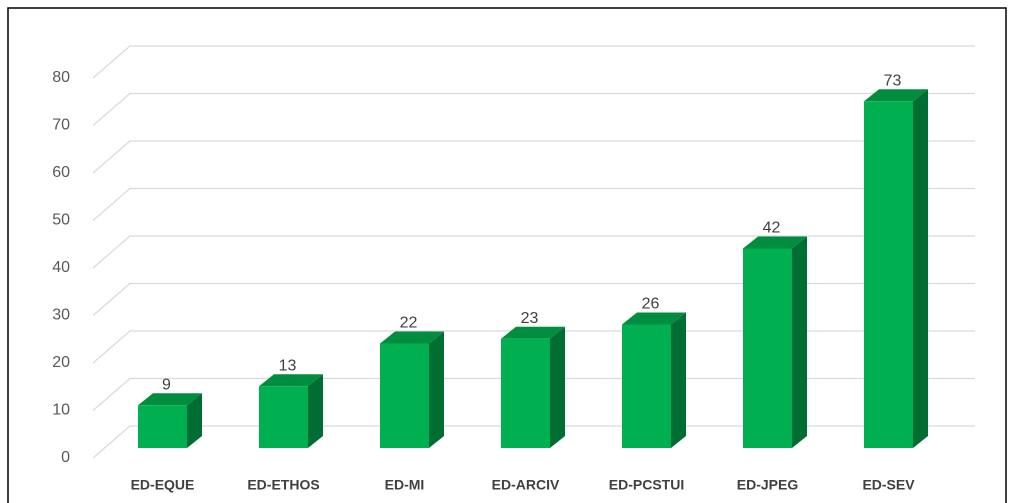 This screenshot has height=503, width=1014. I want to click on data-label: 42, so click(772, 228).